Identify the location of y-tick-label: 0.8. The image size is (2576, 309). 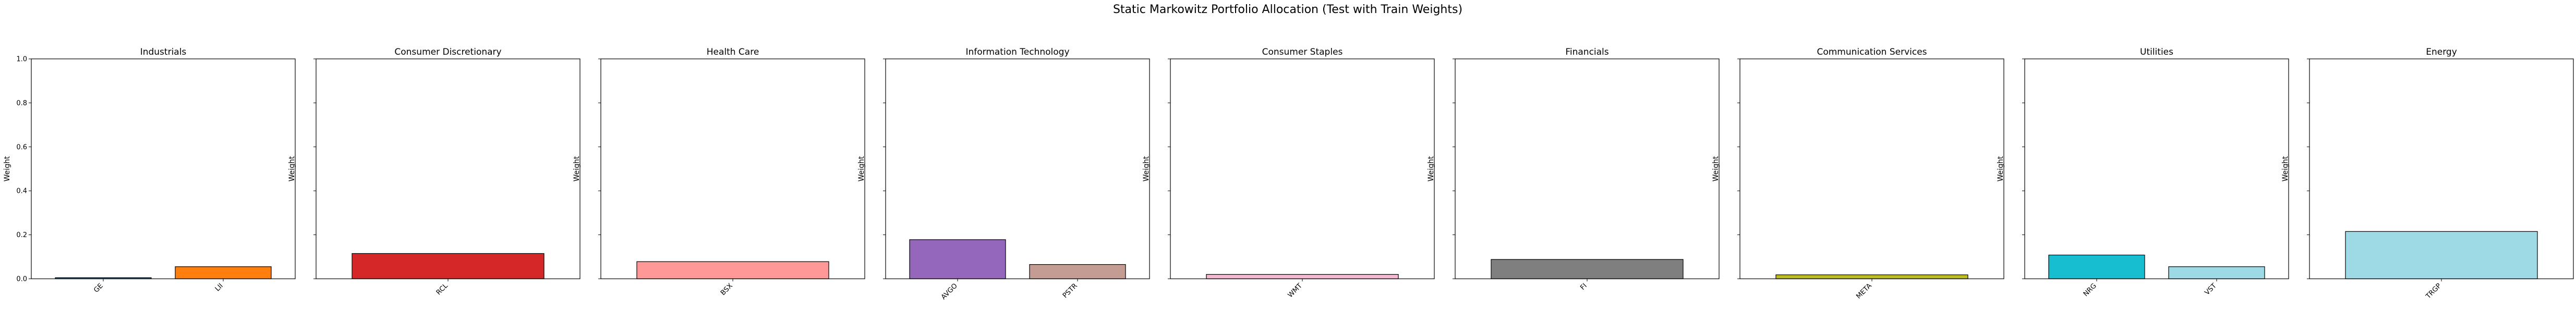
(21, 103).